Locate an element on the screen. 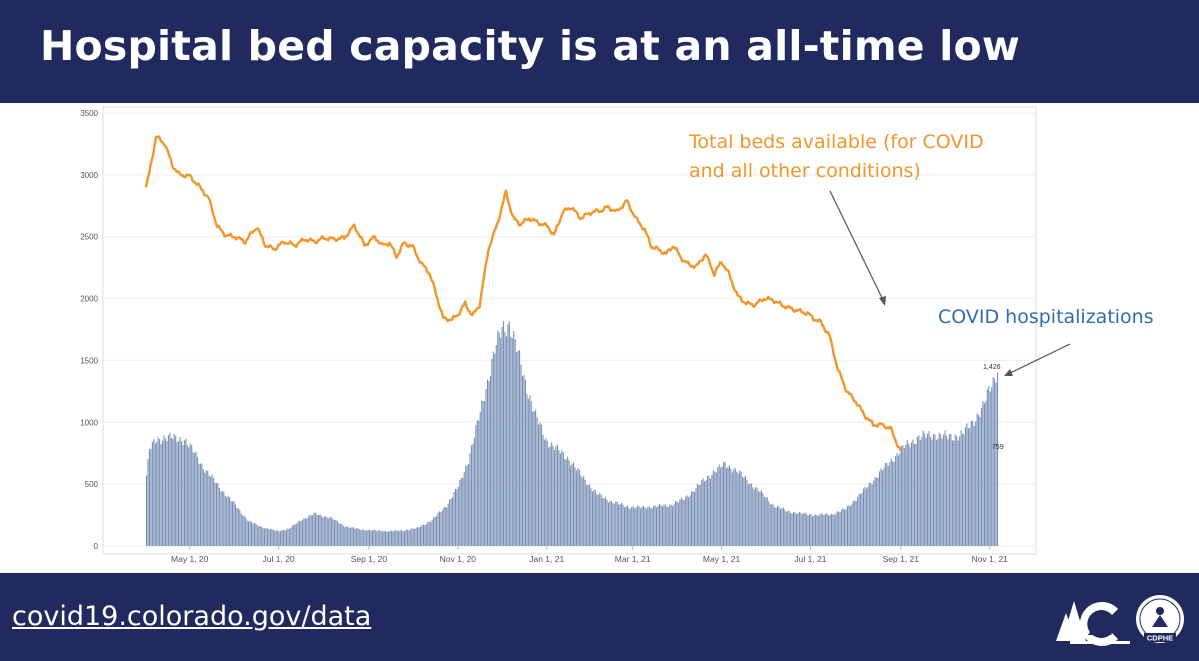 Image resolution: width=1199 pixels, height=661 pixels. last-hosp-label: 1,426 is located at coordinates (992, 367).